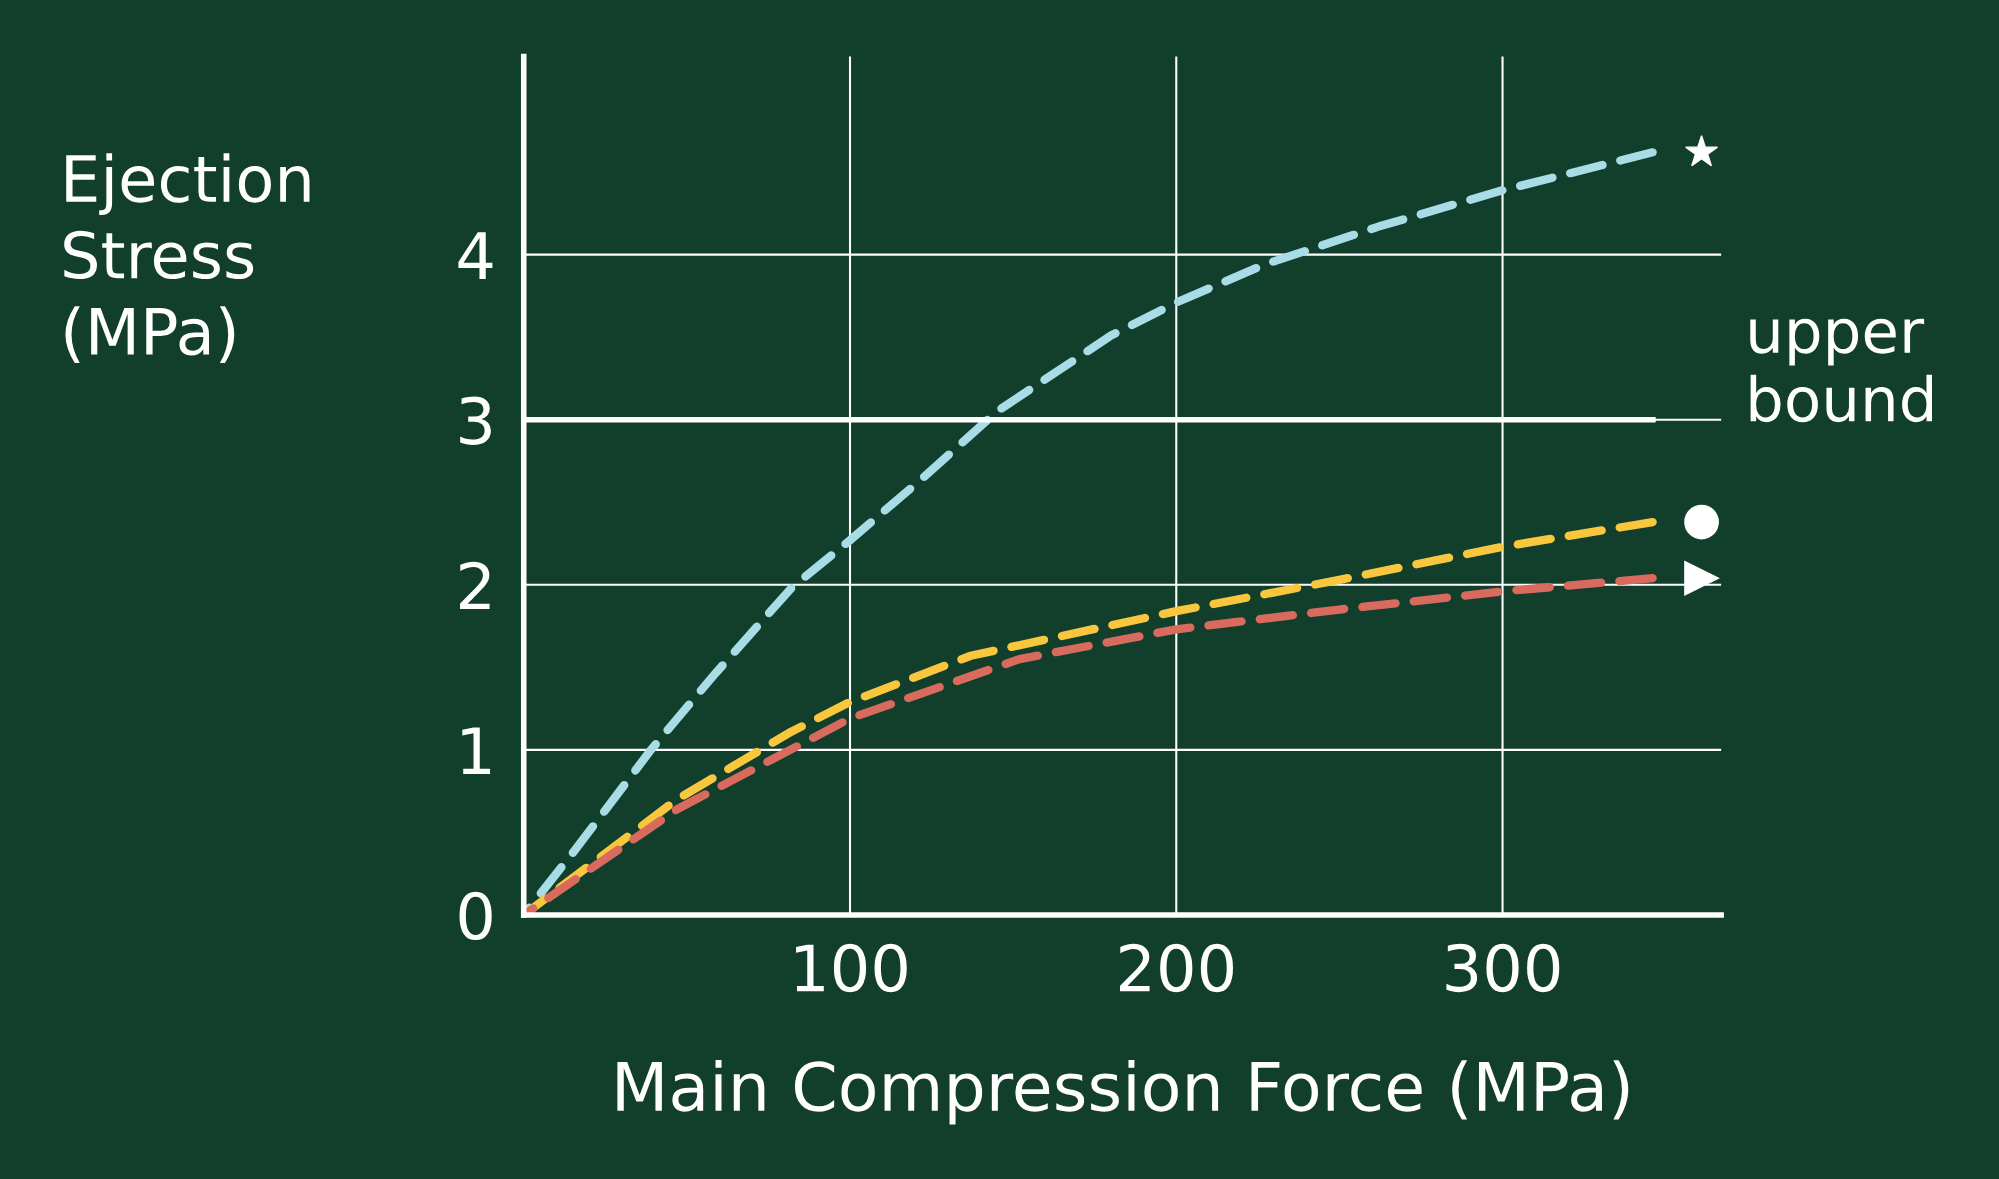 This screenshot has width=1999, height=1179. I want to click on y-tick-label: 4, so click(475, 255).